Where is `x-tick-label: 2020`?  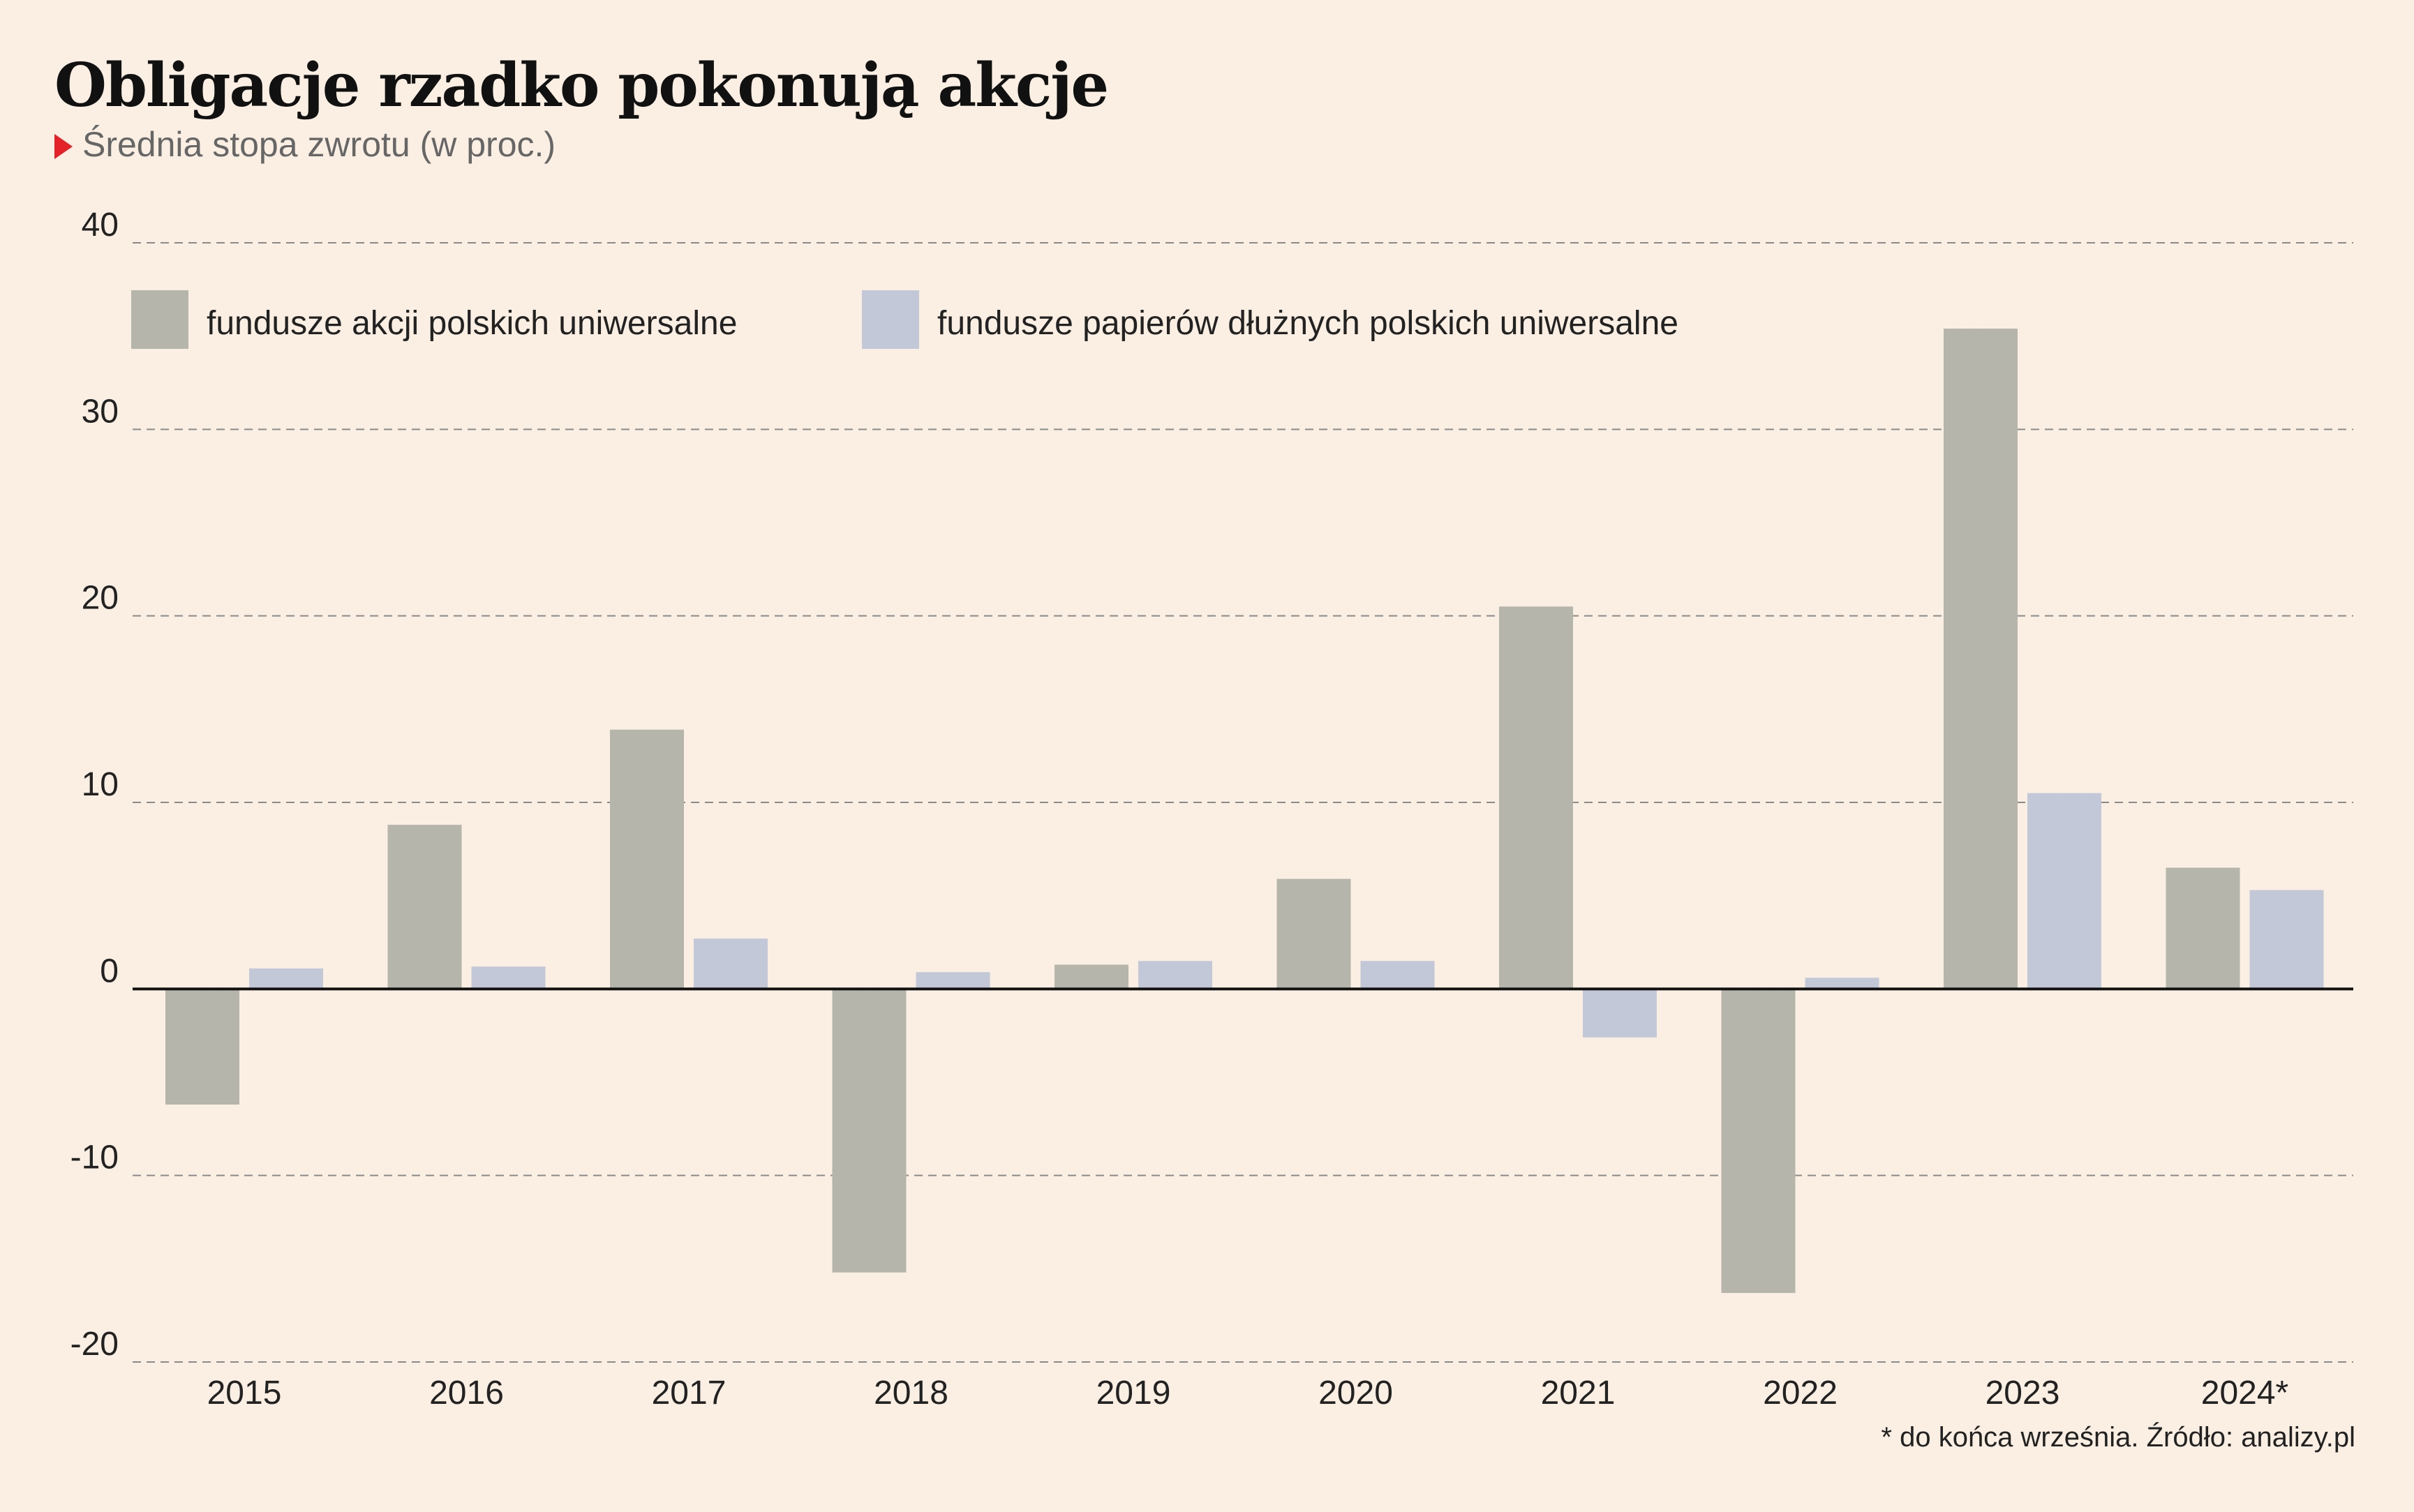
x-tick-label: 2020 is located at coordinates (1356, 1393).